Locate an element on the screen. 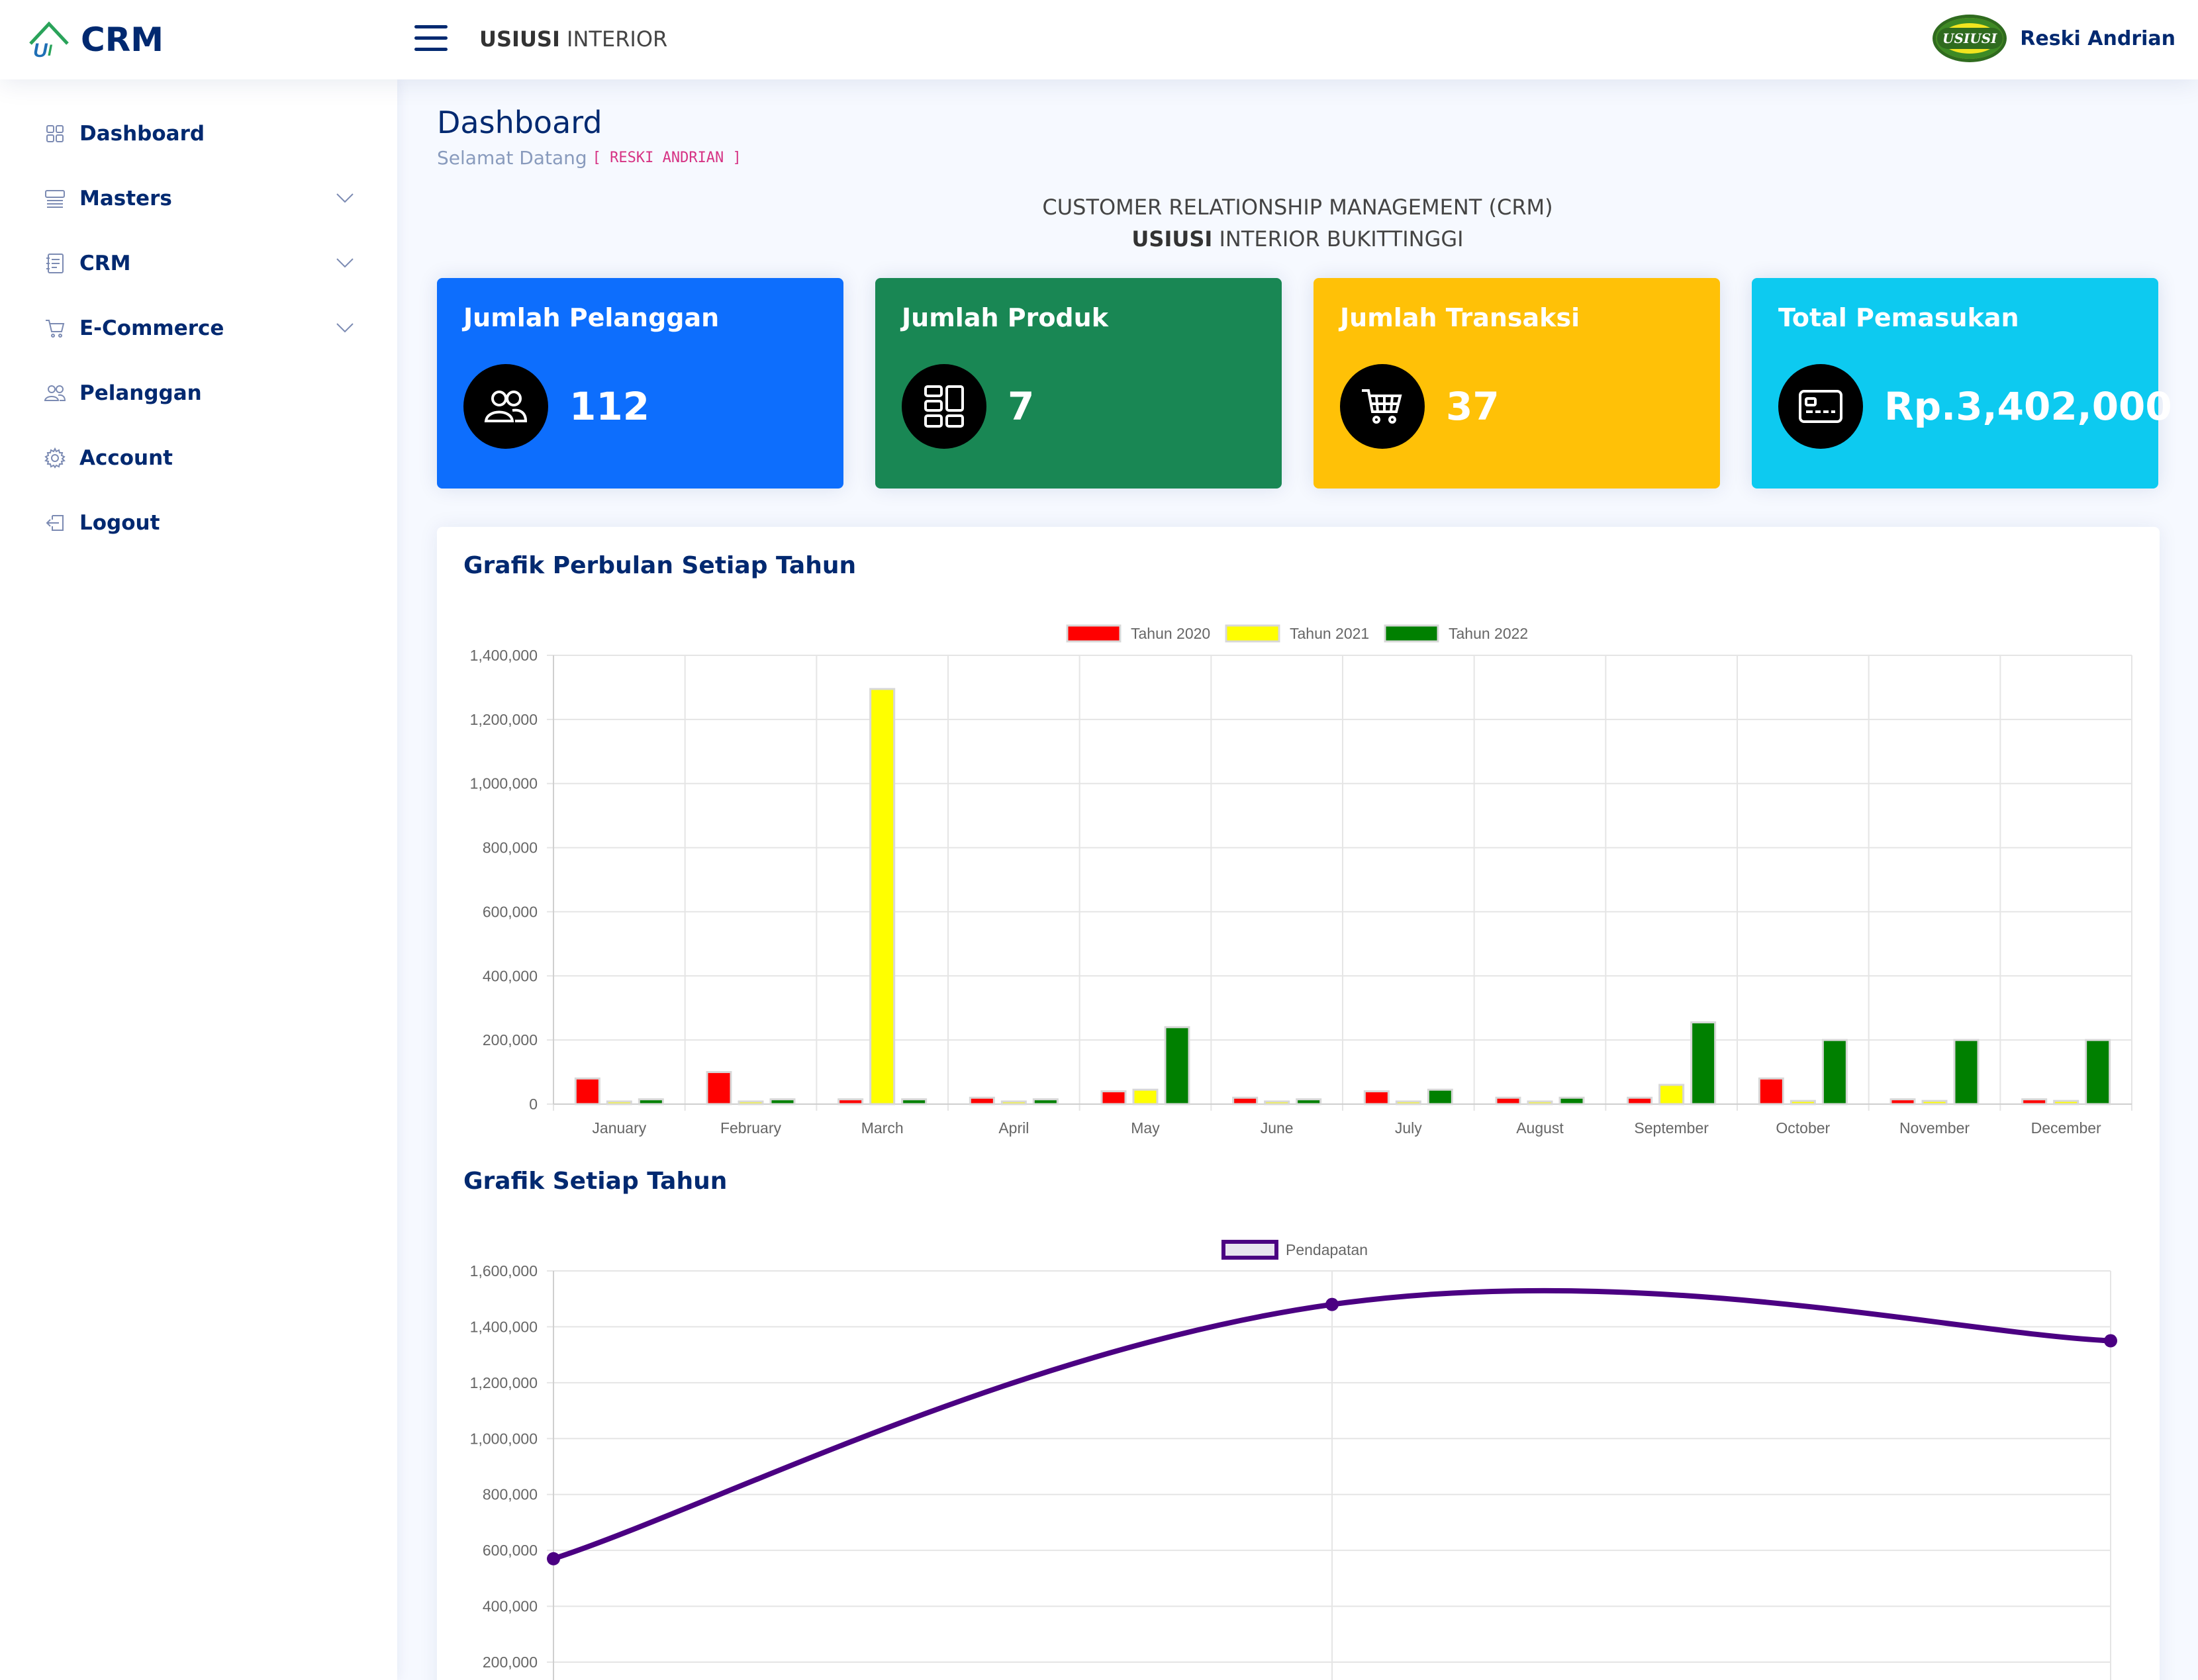  sidebar-item-label: Dashboard is located at coordinates (142, 134).